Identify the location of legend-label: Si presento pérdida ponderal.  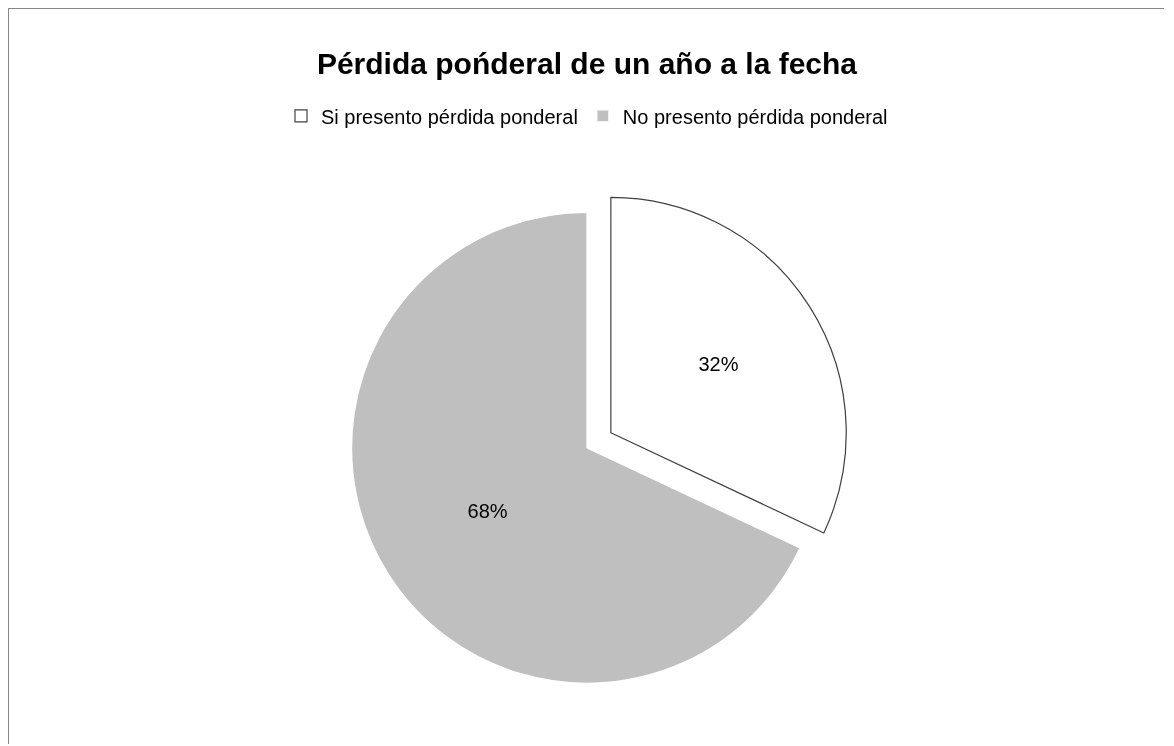
(449, 116).